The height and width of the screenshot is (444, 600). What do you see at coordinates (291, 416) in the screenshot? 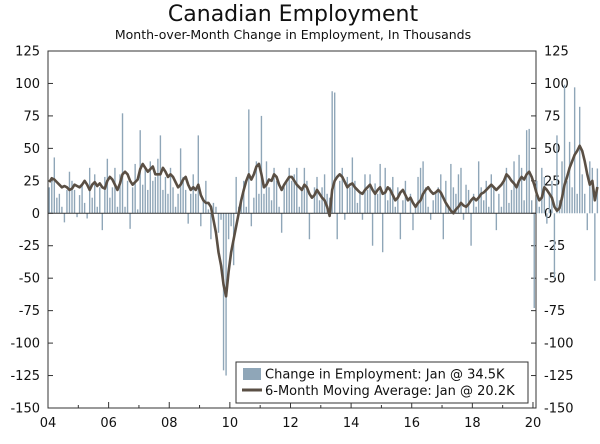
I see `x-axis: 04 06 08 10 12 14 16 18 20` at bounding box center [291, 416].